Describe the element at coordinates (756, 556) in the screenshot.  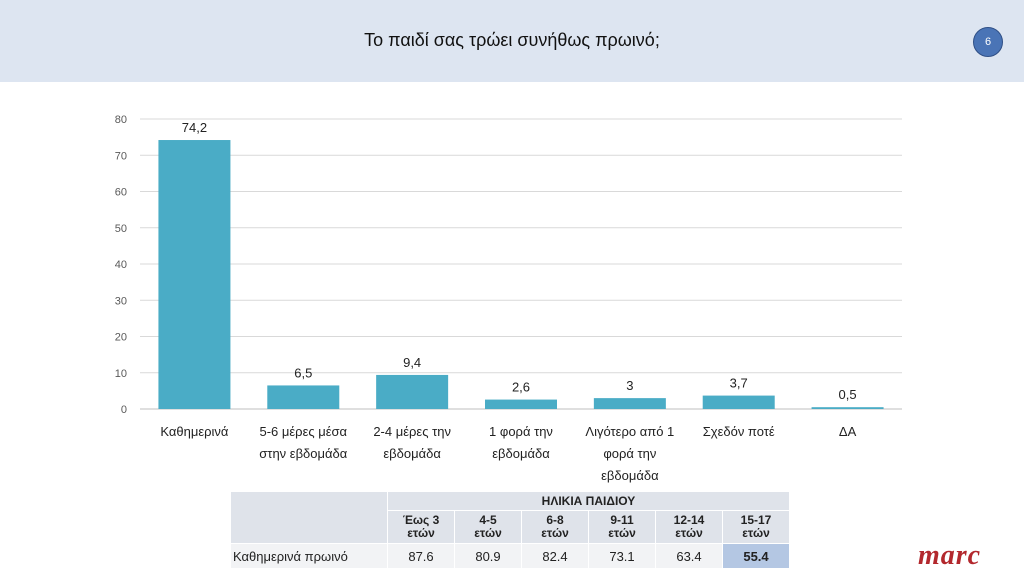
I see `table-cell-highlighted: 55.4` at that location.